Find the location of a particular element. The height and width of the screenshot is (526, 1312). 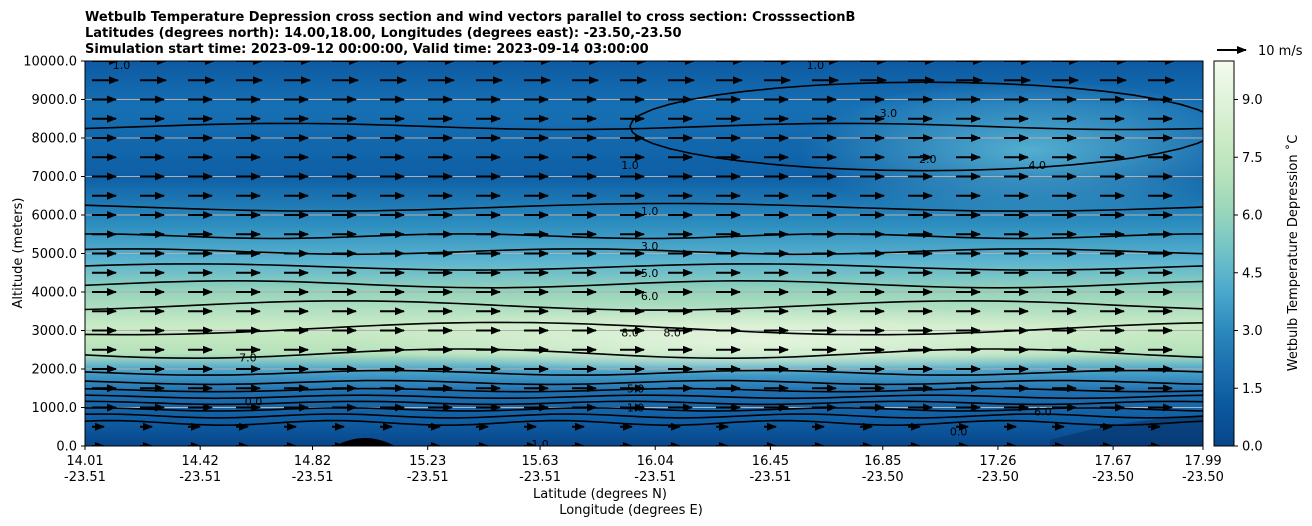

y-tick-label: 4000.0 is located at coordinates (55, 293).